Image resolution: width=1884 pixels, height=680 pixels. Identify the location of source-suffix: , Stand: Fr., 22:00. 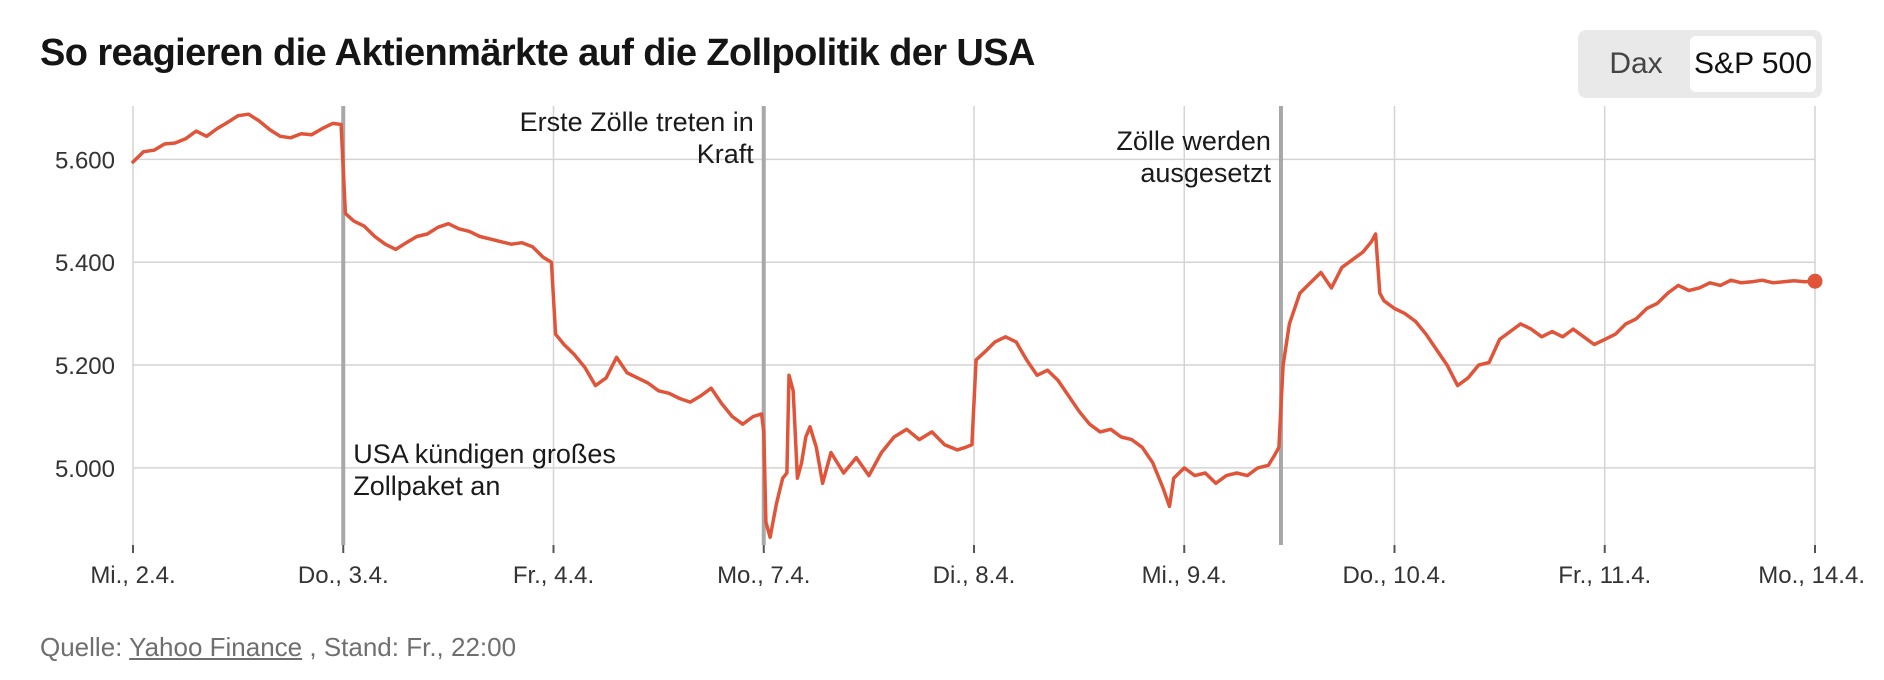
(413, 647).